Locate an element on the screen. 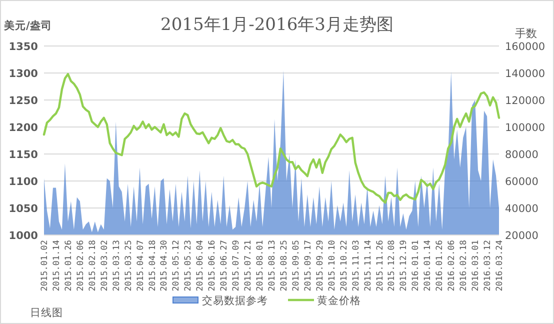  x-tick-label: 2016.03.24 is located at coordinates (500, 266).